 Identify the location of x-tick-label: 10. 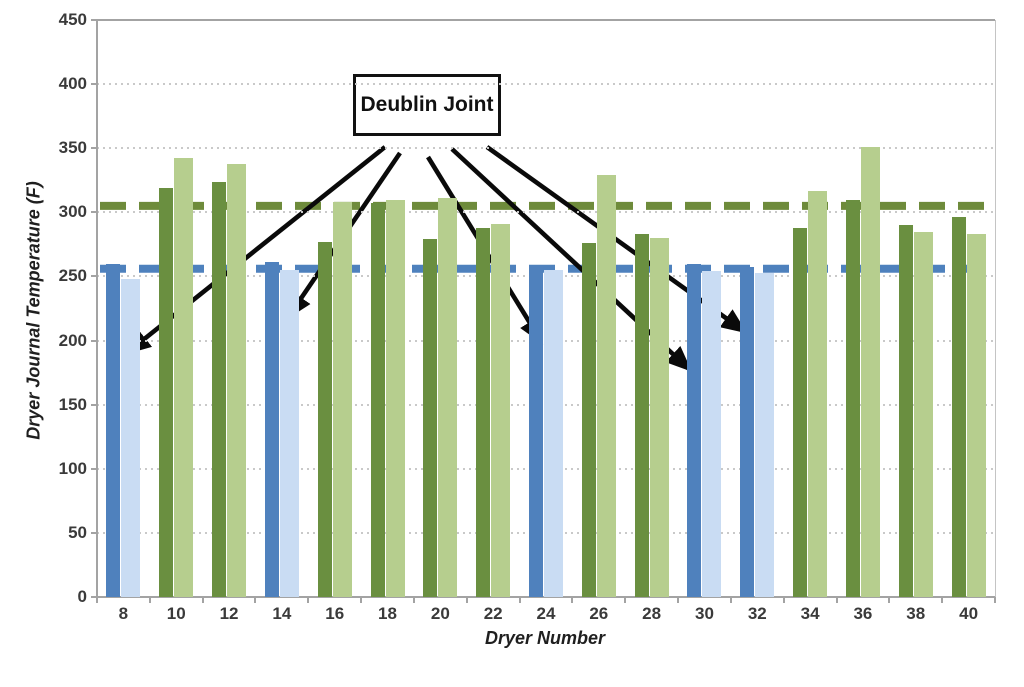
(176, 613).